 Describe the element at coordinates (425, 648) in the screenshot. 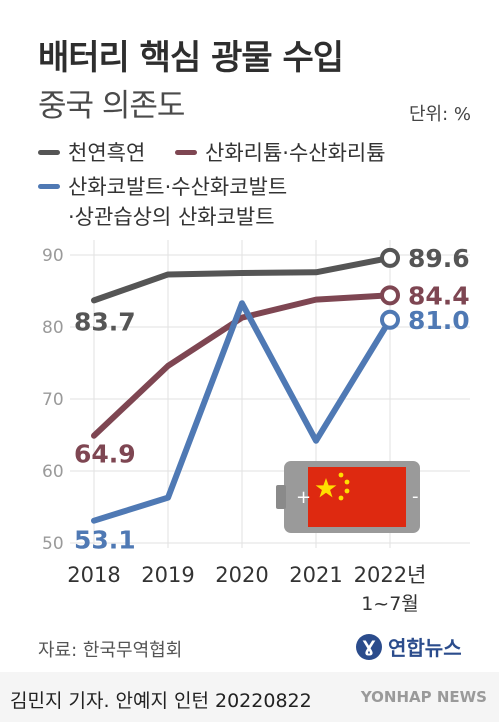

I see `yonhap-logo-text: 연합뉴스` at that location.